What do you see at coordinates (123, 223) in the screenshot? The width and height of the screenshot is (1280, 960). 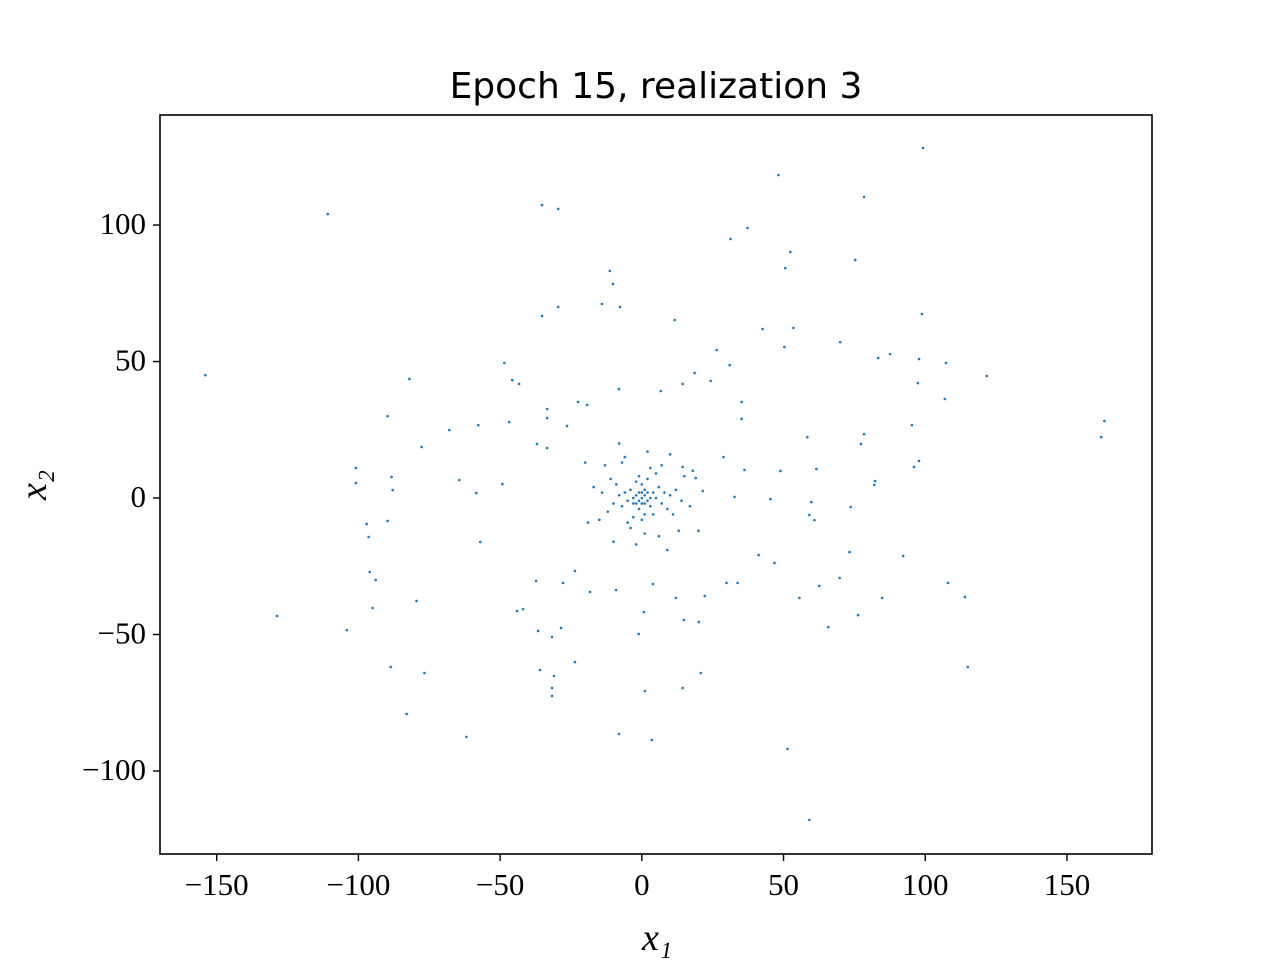 I see `y-tick-label: 100` at bounding box center [123, 223].